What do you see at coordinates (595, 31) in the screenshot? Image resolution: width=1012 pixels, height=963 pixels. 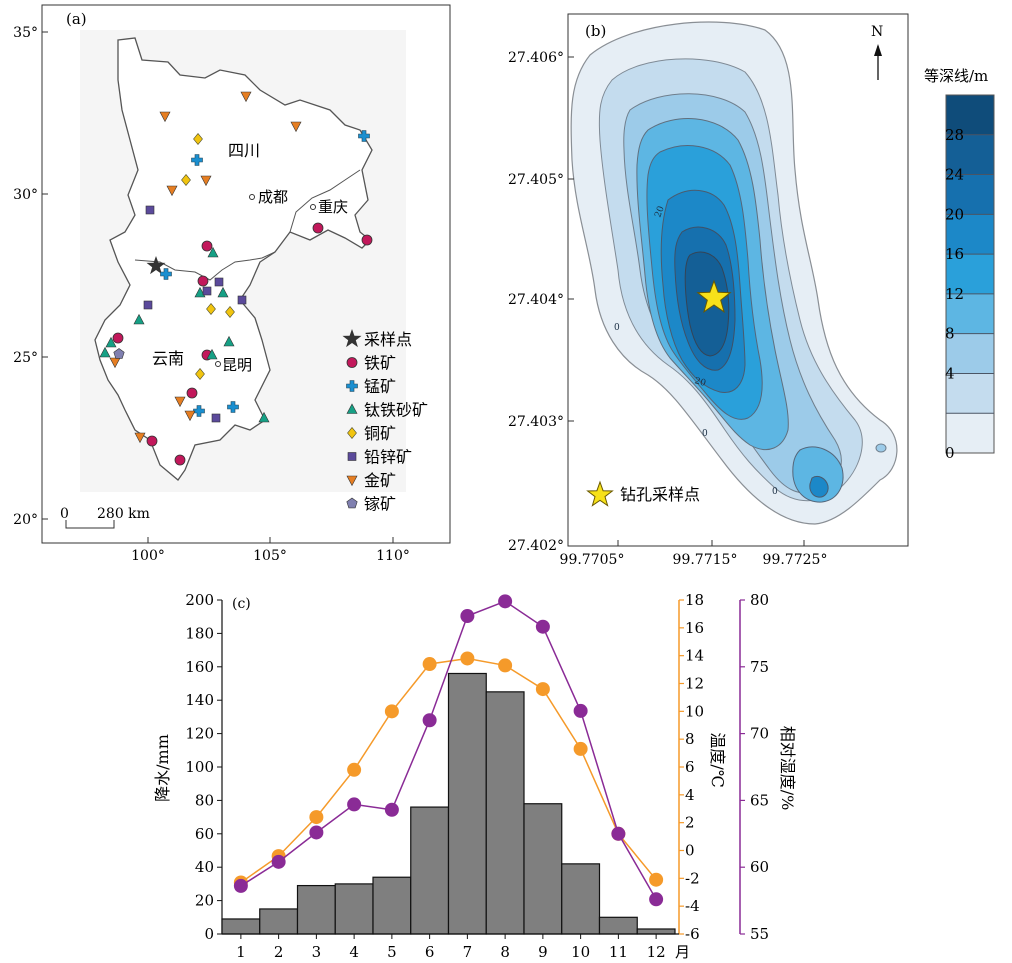 I see `panel-b-label: (b)` at bounding box center [595, 31].